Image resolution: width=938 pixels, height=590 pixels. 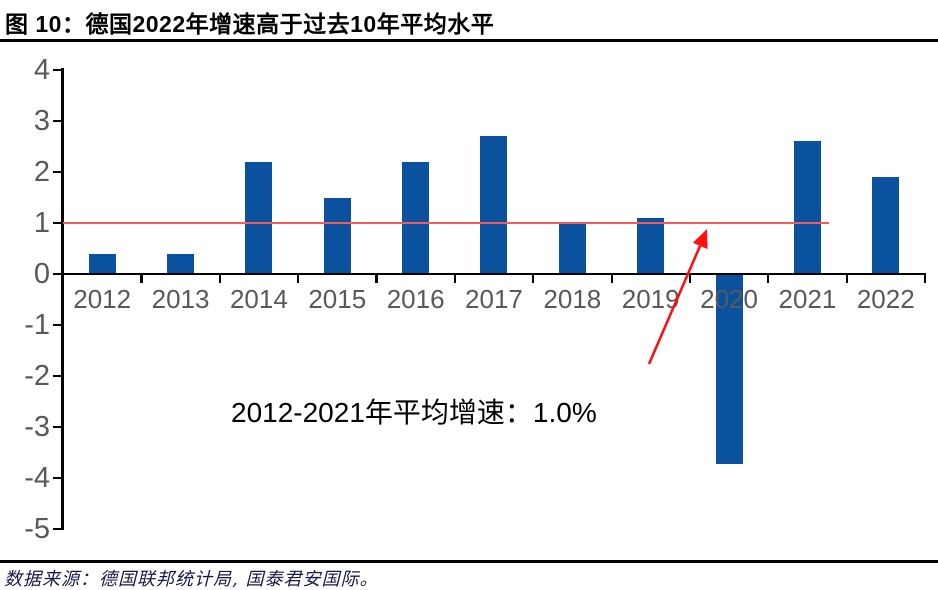 What do you see at coordinates (572, 299) in the screenshot?
I see `x-tick-label: 2018` at bounding box center [572, 299].